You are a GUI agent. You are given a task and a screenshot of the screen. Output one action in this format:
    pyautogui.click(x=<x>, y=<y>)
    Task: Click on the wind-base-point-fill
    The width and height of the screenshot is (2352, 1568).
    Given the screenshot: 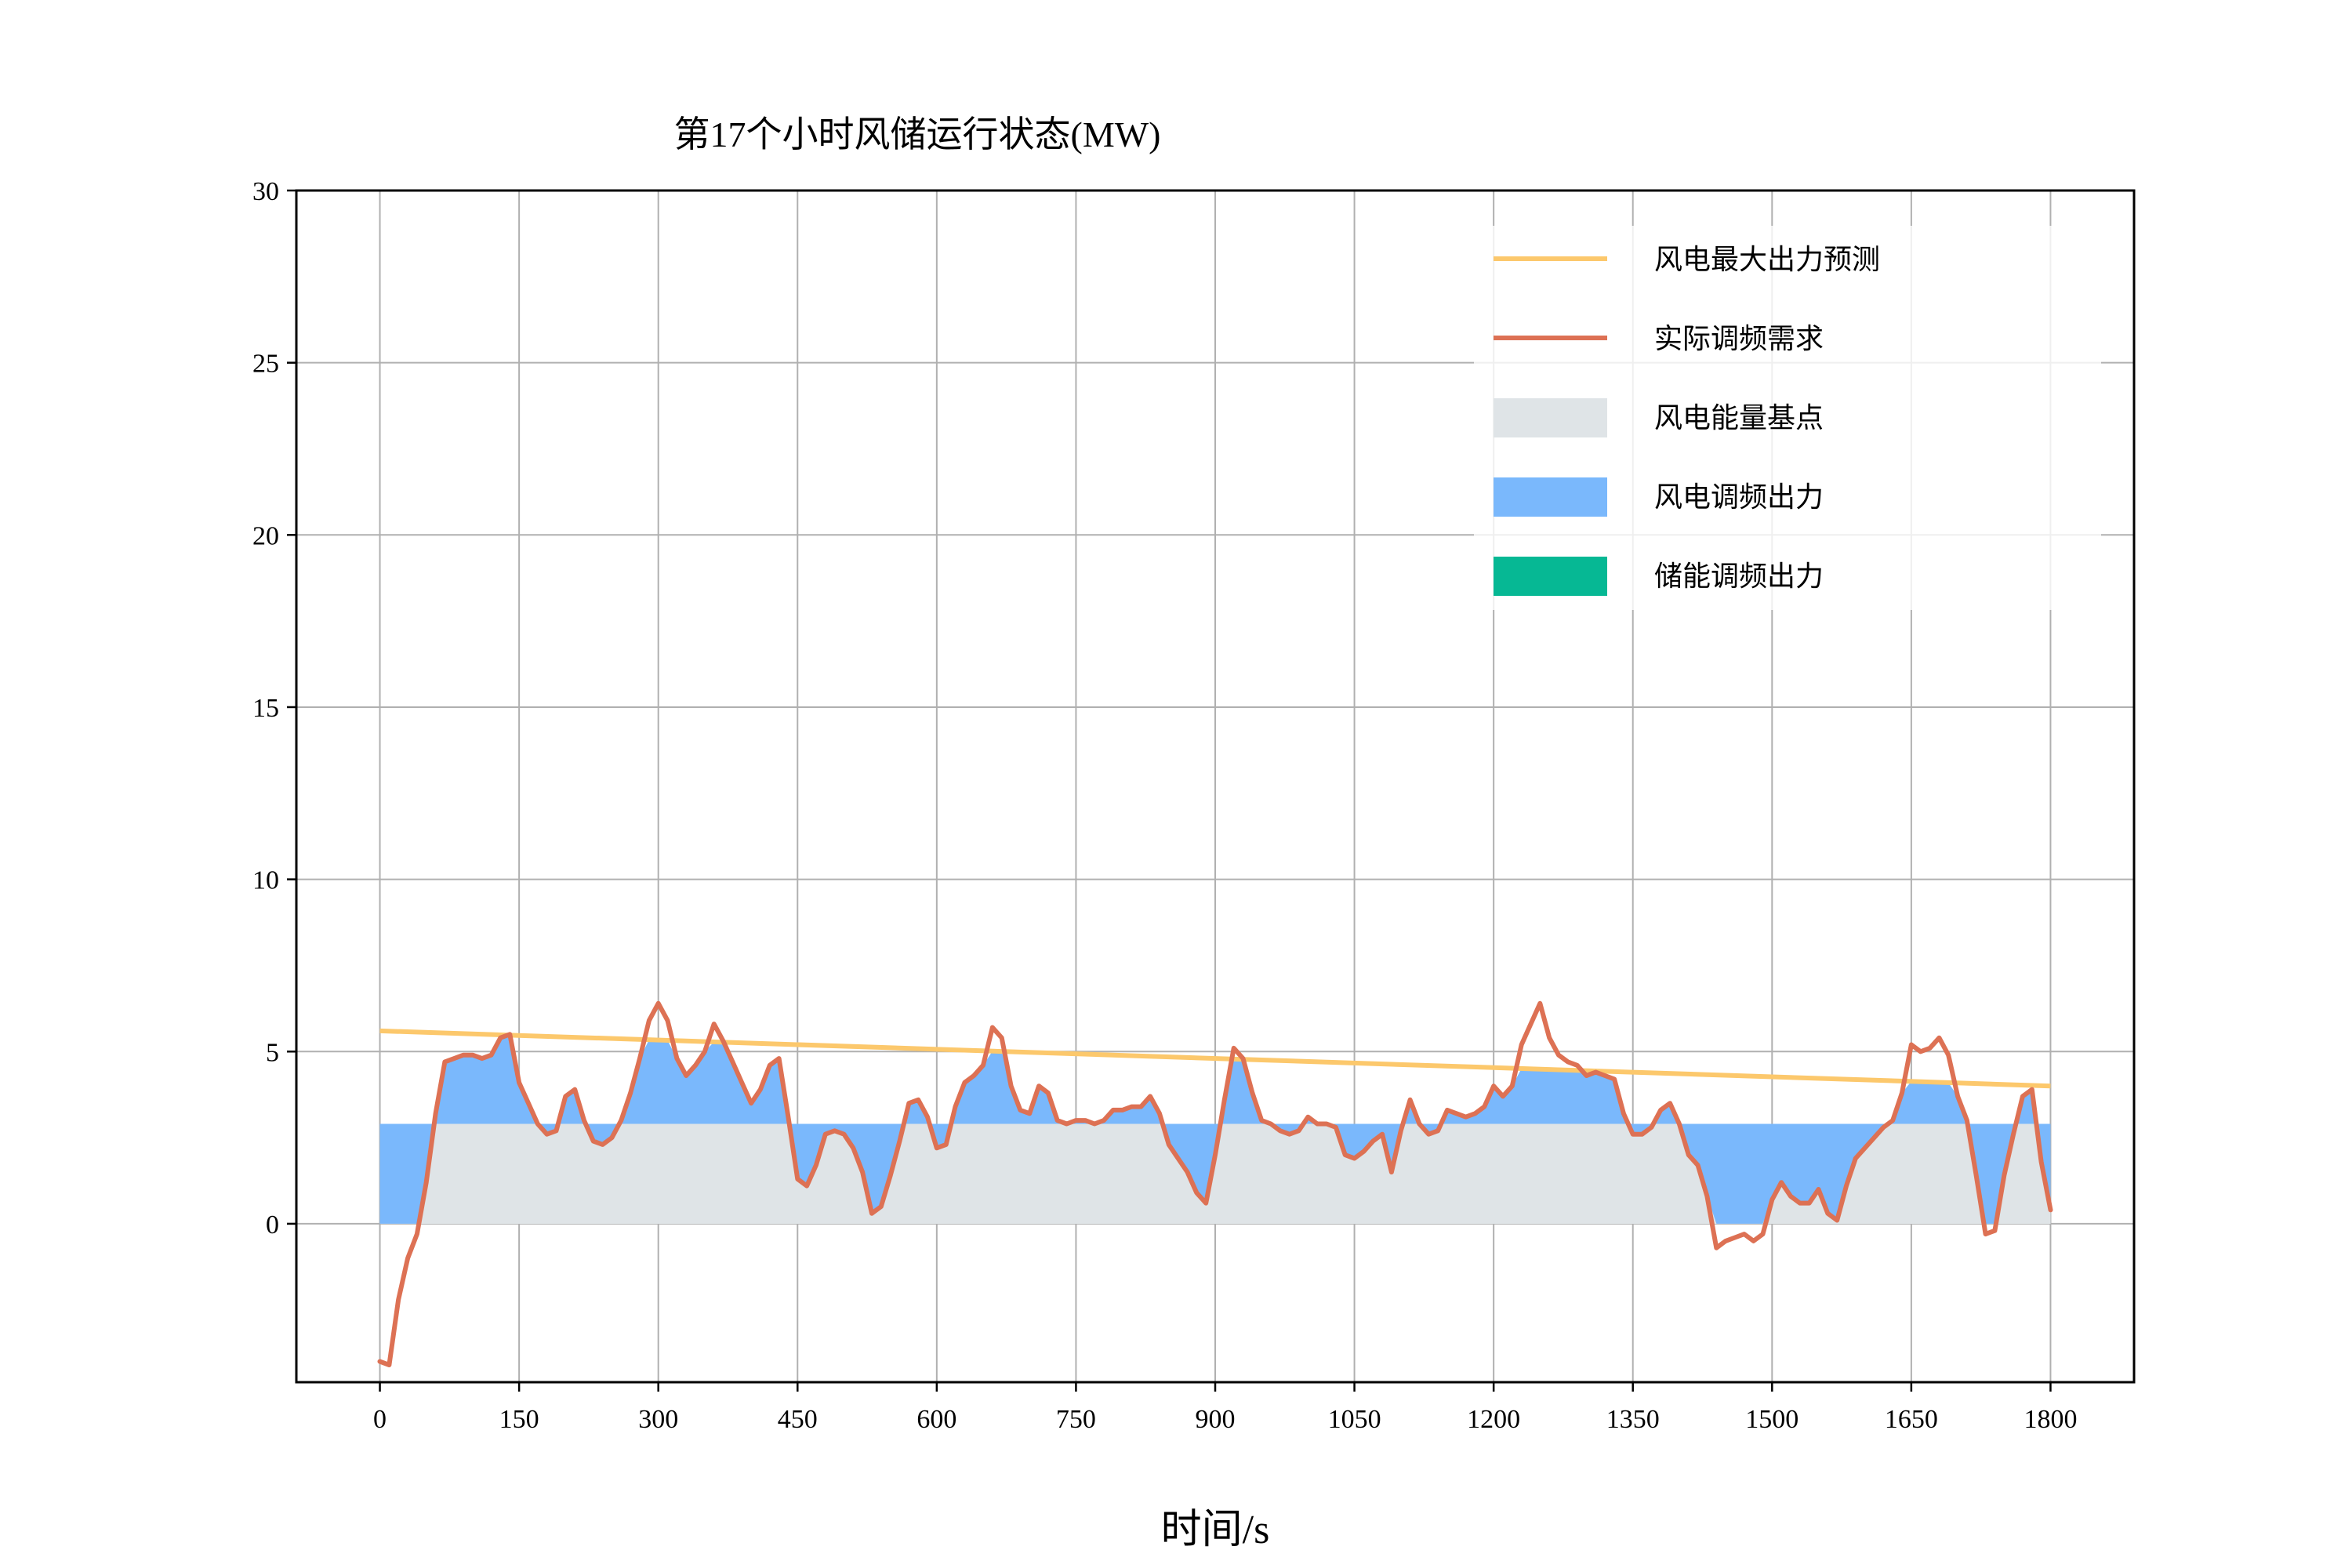 What is the action you would take?
    pyautogui.click(x=1215, y=1173)
    